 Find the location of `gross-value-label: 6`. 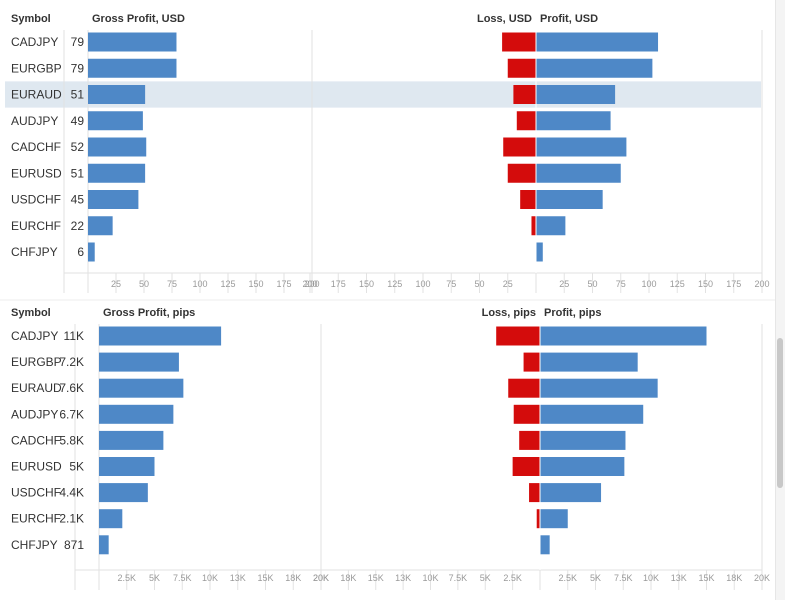

gross-value-label: 6 is located at coordinates (80, 252).